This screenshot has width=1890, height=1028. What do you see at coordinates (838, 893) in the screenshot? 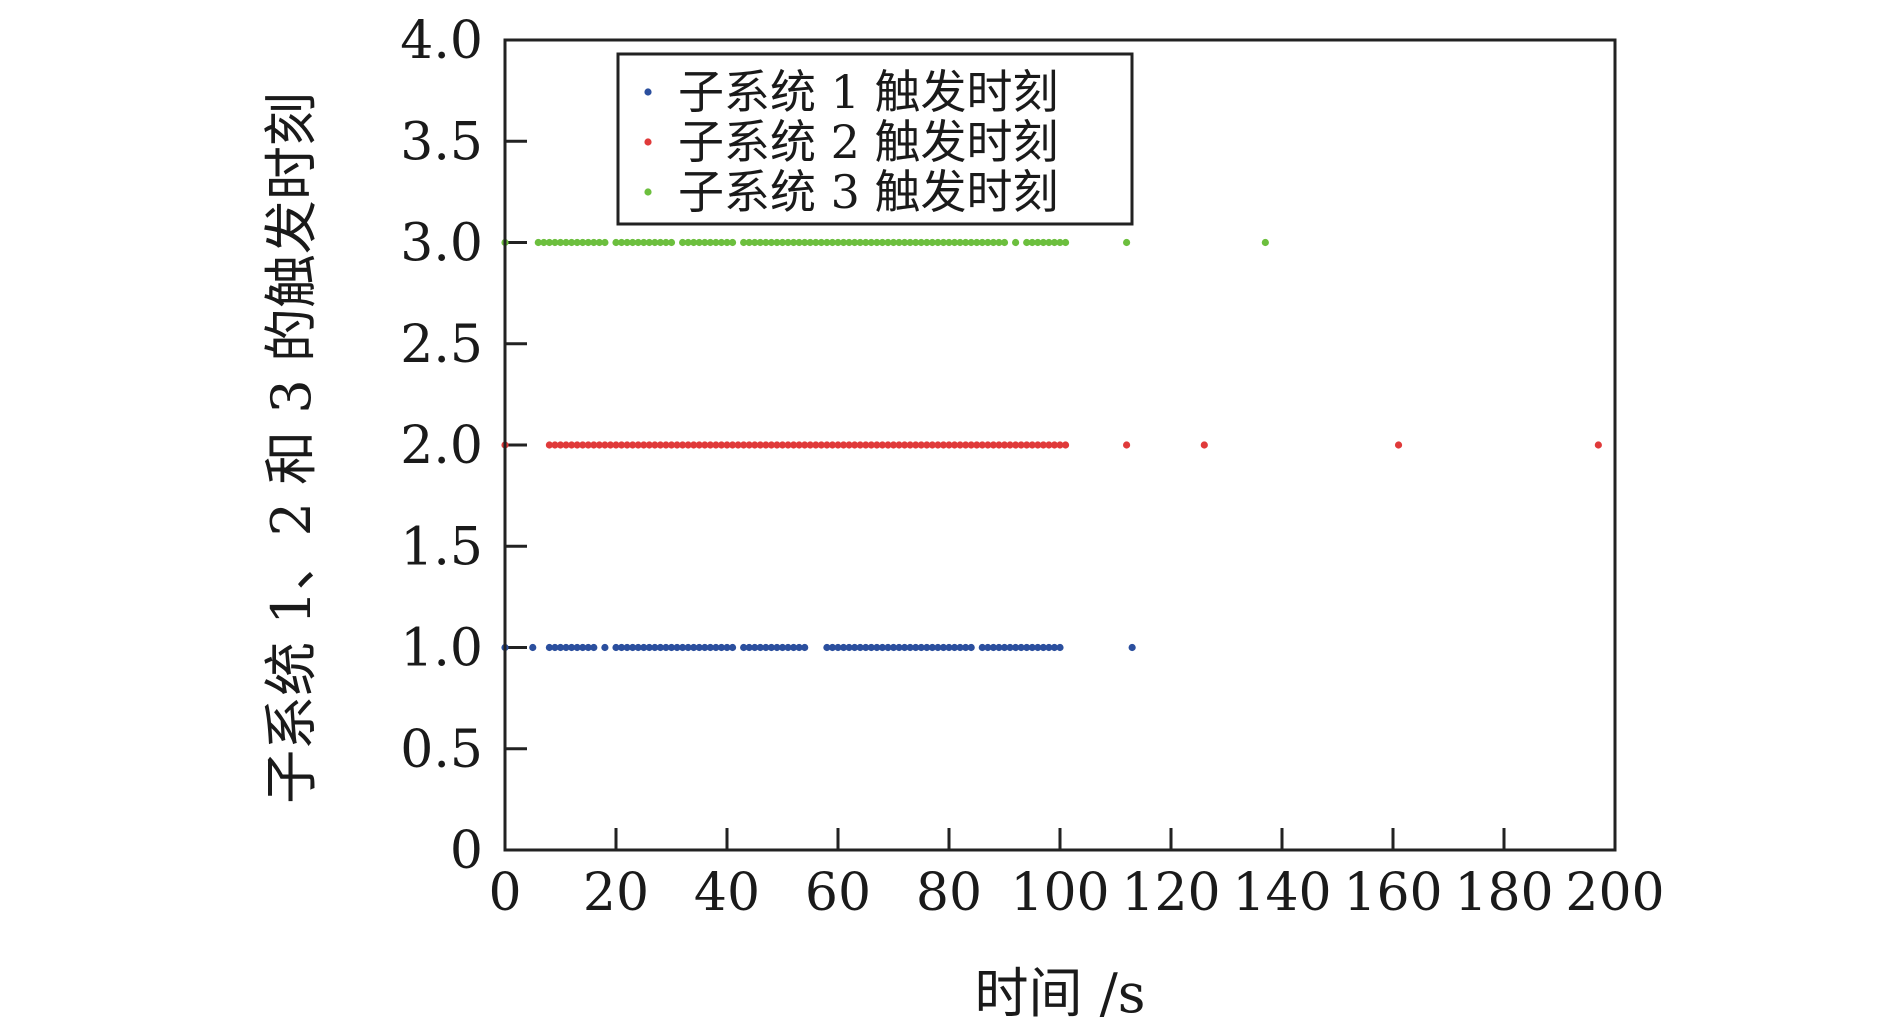
I see `x-tick-label: 60` at bounding box center [838, 893].